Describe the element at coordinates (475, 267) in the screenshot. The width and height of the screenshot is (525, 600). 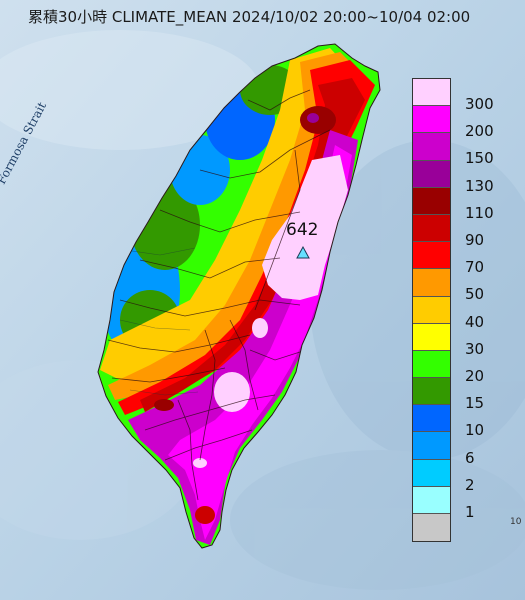
I see `legend-label: 70` at that location.